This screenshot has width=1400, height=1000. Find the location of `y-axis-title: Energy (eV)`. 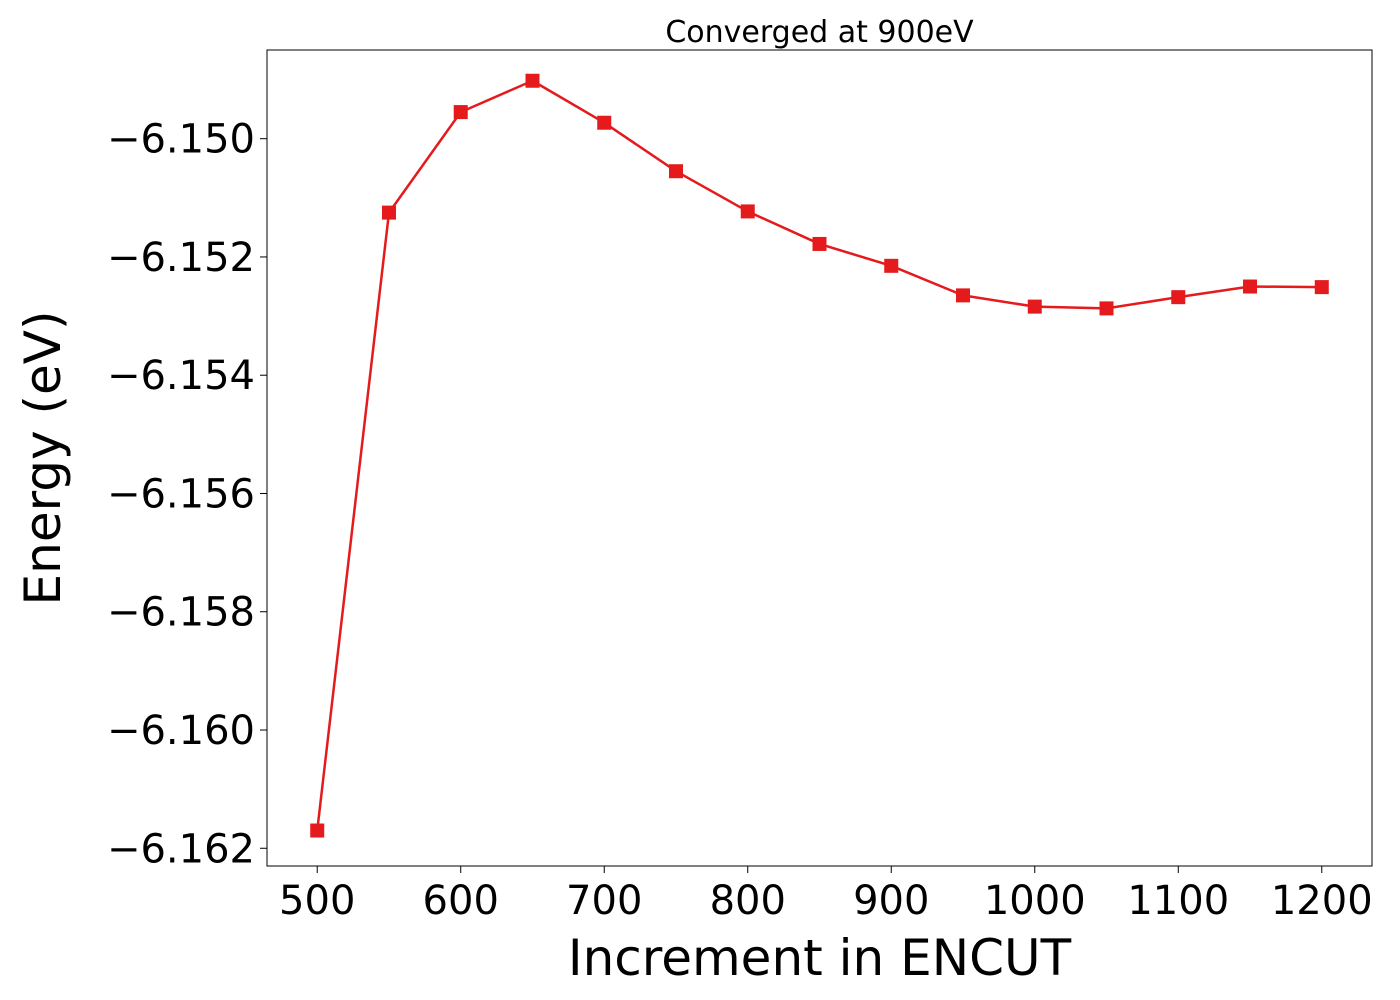

y-axis-title: Energy (eV) is located at coordinates (43, 458).